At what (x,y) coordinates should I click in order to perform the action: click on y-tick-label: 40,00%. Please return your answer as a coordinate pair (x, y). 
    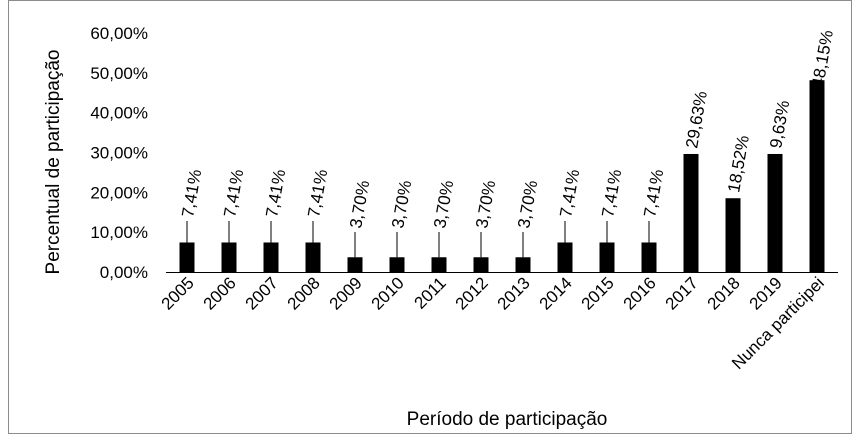
    Looking at the image, I should click on (119, 113).